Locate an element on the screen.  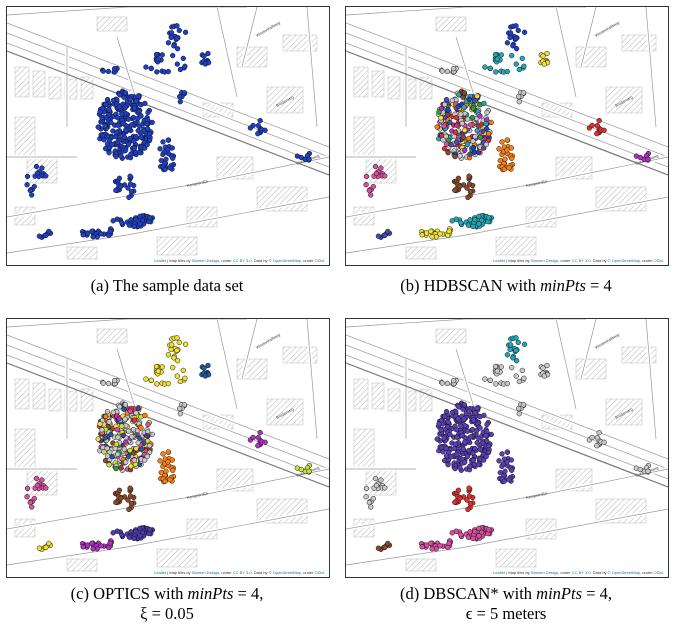
caption-suffix: = 4, is located at coordinates (248, 593).